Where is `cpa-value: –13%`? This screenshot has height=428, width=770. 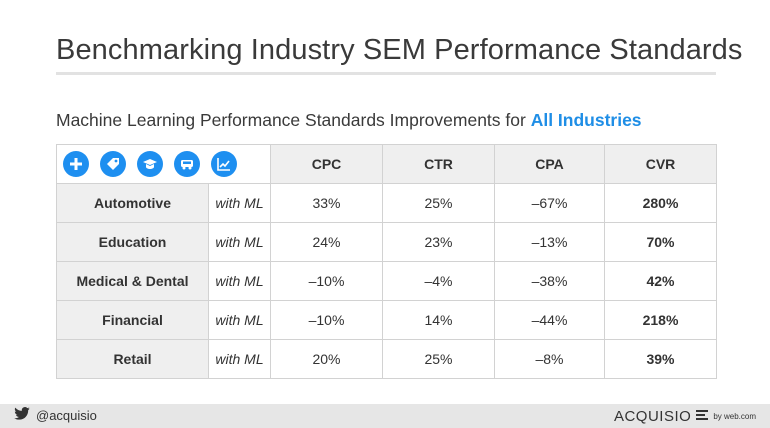
cpa-value: –13% is located at coordinates (549, 242).